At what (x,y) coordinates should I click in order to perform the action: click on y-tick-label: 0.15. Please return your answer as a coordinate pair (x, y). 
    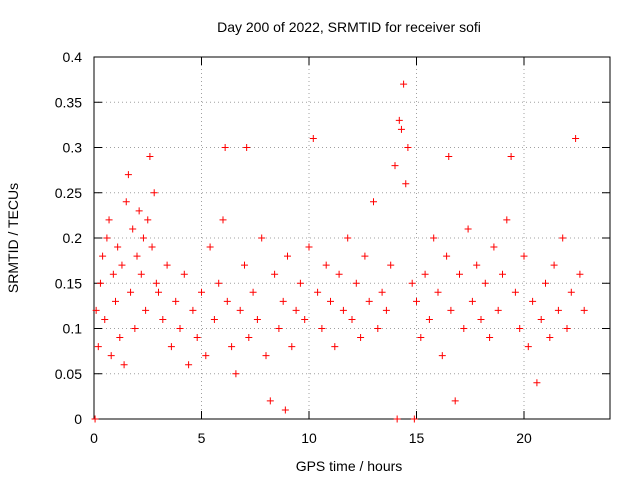
    Looking at the image, I should click on (68, 283).